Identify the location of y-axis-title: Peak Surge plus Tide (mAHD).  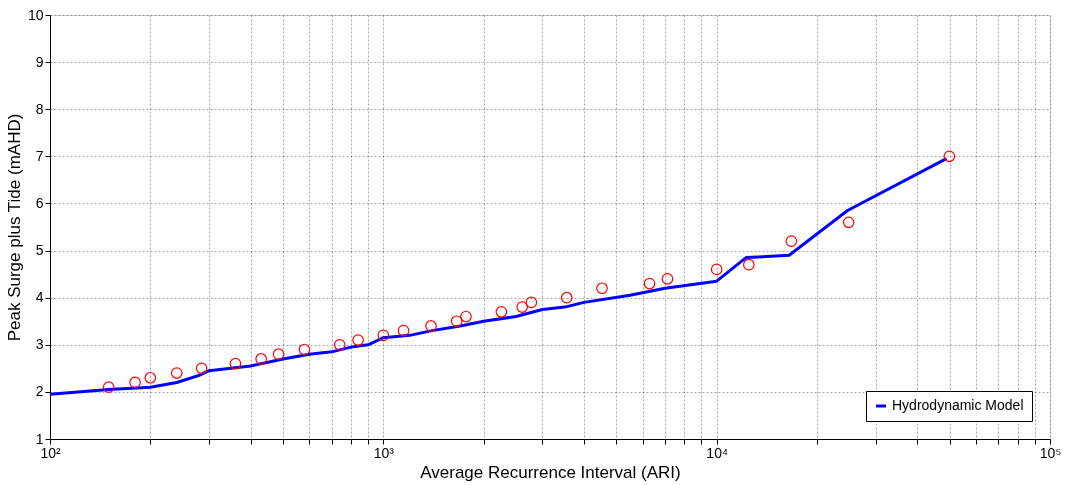
(14, 227).